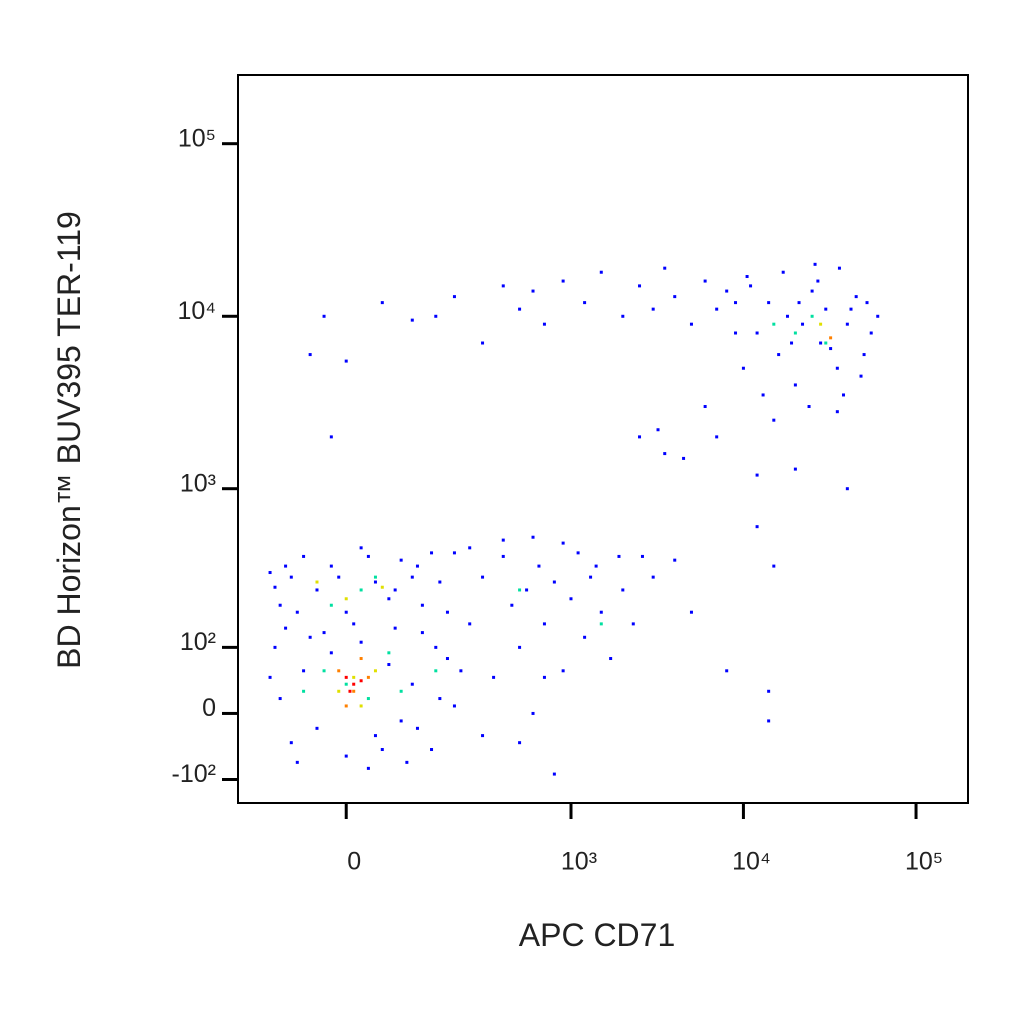 This screenshot has height=1029, width=1024. What do you see at coordinates (69, 440) in the screenshot?
I see `y-axis-label: BD Horizon™ BUV395 TER-119` at bounding box center [69, 440].